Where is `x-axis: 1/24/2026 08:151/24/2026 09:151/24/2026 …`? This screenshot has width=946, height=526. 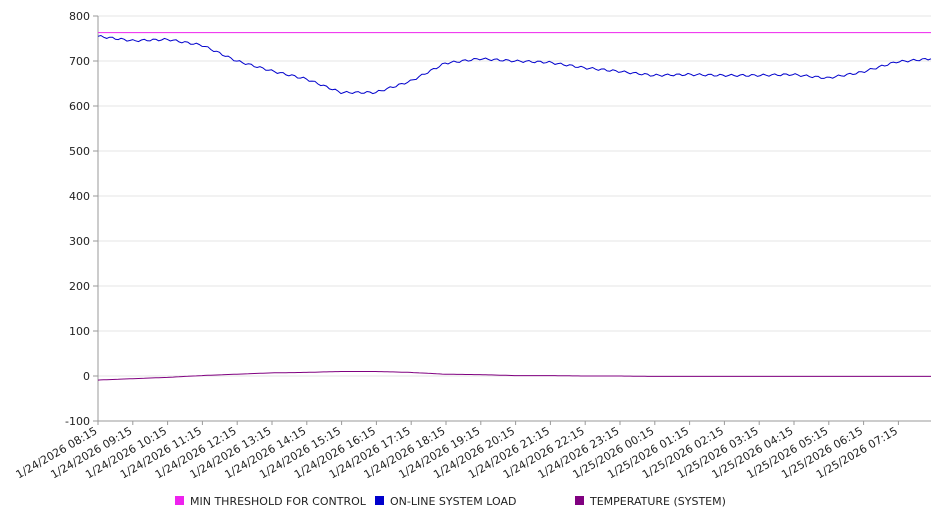
x-axis: 1/24/2026 08:151/24/2026 09:151/24/2026 … is located at coordinates (457, 451).